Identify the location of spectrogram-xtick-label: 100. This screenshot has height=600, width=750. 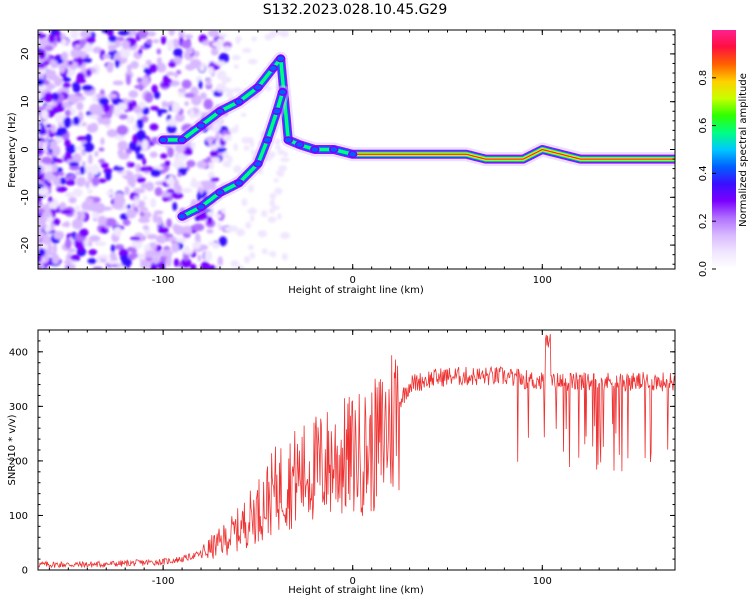
(542, 280).